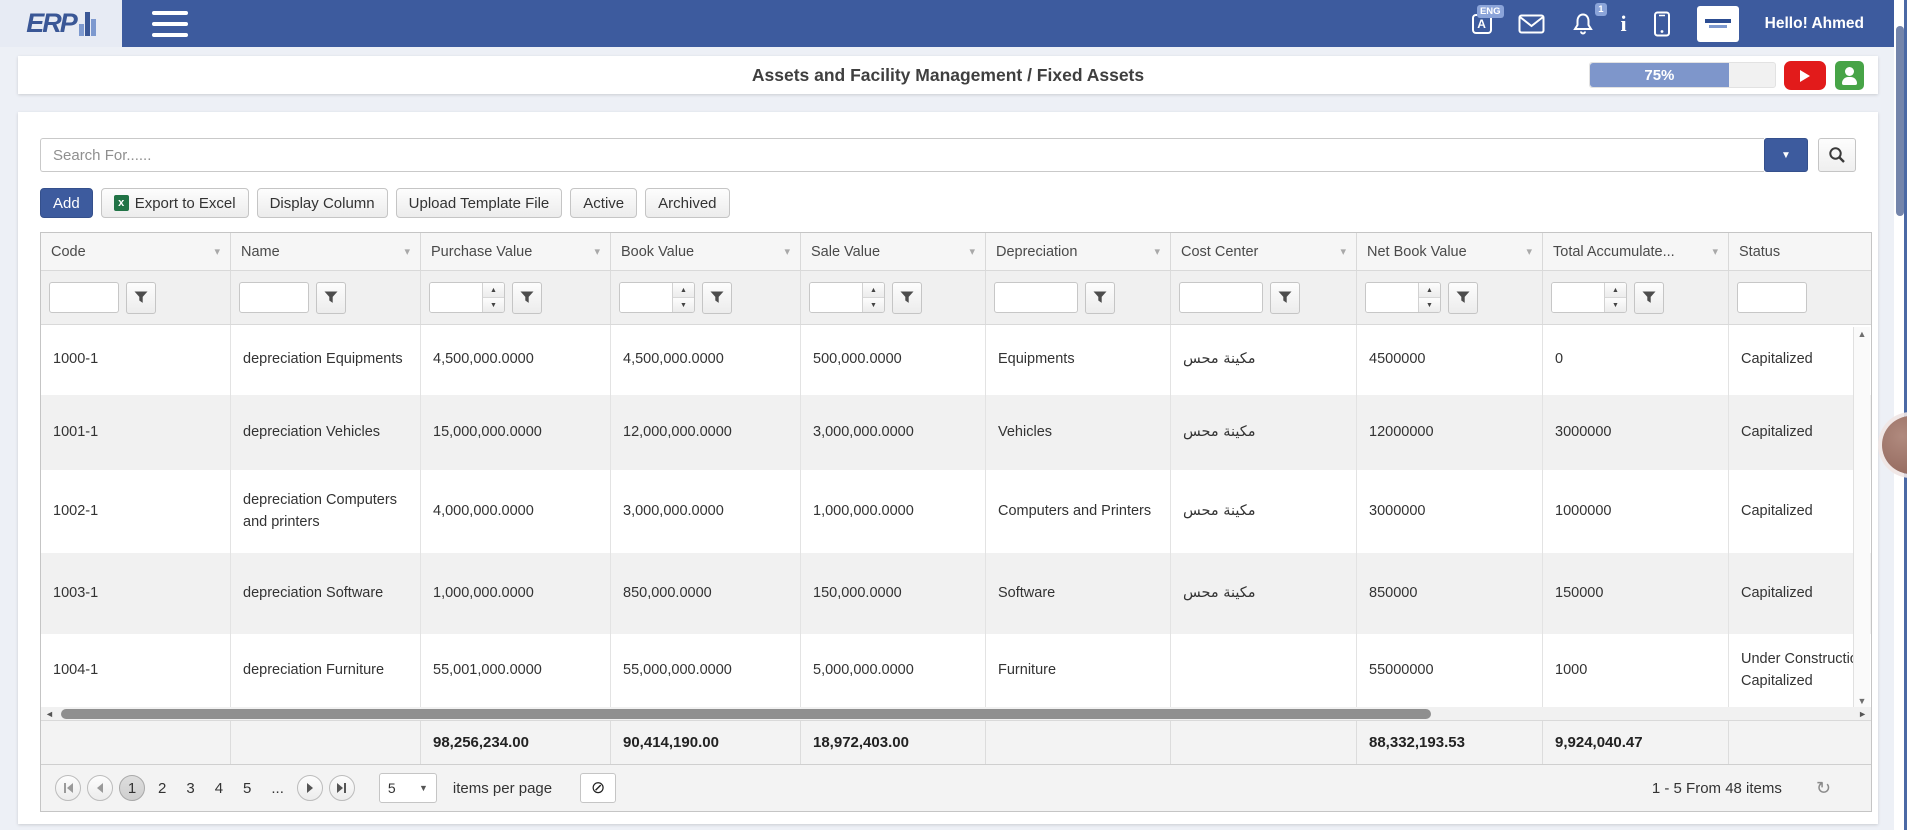 The width and height of the screenshot is (1907, 830). I want to click on display-column-button: Display Column, so click(322, 203).